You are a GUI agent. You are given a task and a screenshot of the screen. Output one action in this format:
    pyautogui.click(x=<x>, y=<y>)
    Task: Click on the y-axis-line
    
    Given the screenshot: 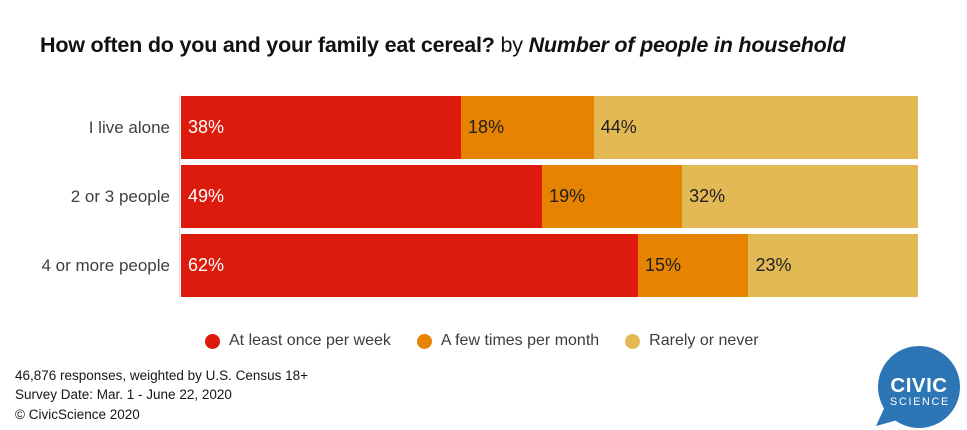 What is the action you would take?
    pyautogui.click(x=179, y=196)
    